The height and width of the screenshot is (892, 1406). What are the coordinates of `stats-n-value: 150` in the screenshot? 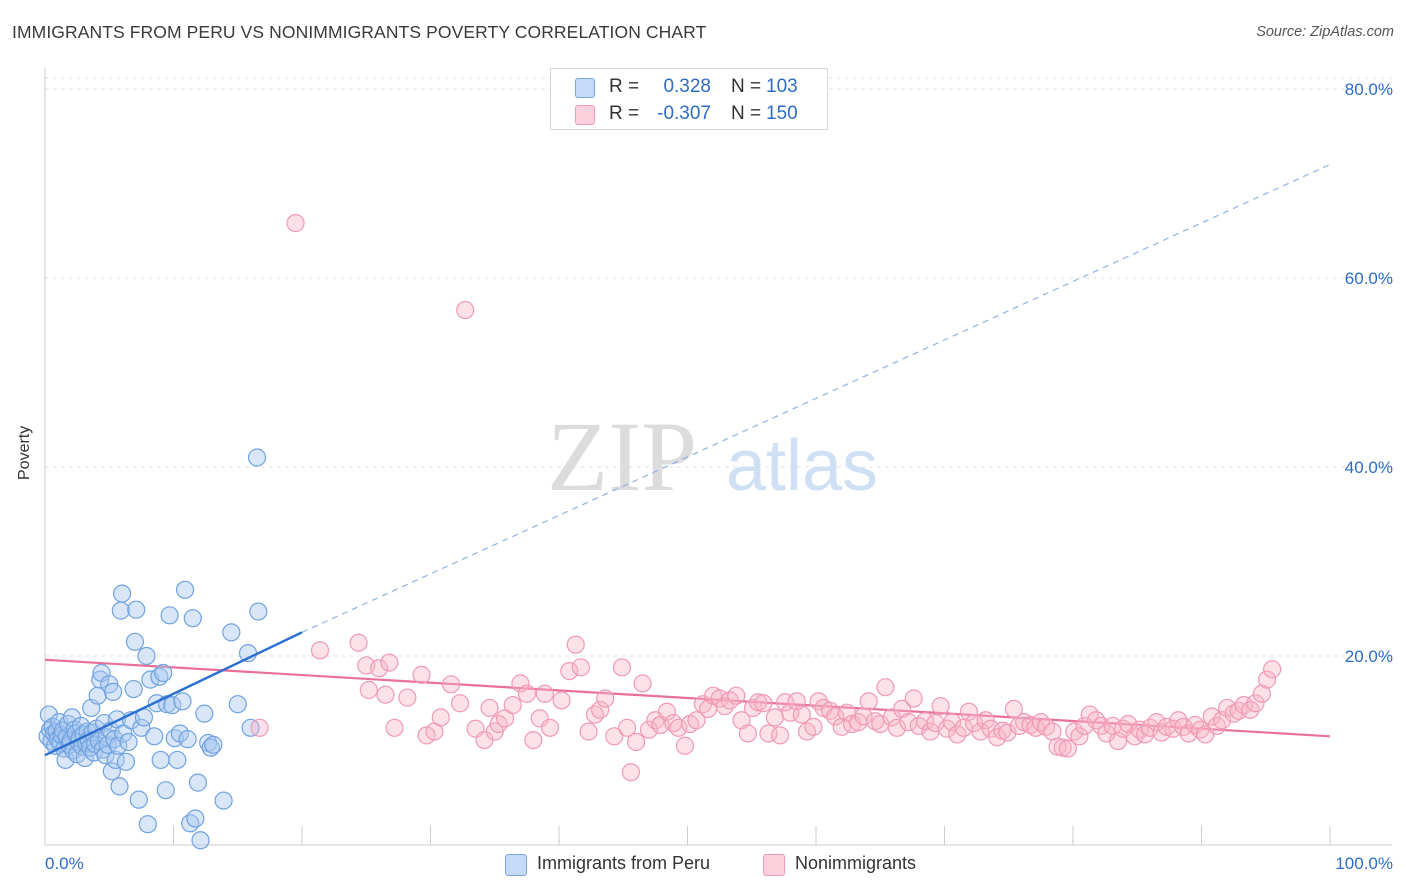 It's located at (782, 113).